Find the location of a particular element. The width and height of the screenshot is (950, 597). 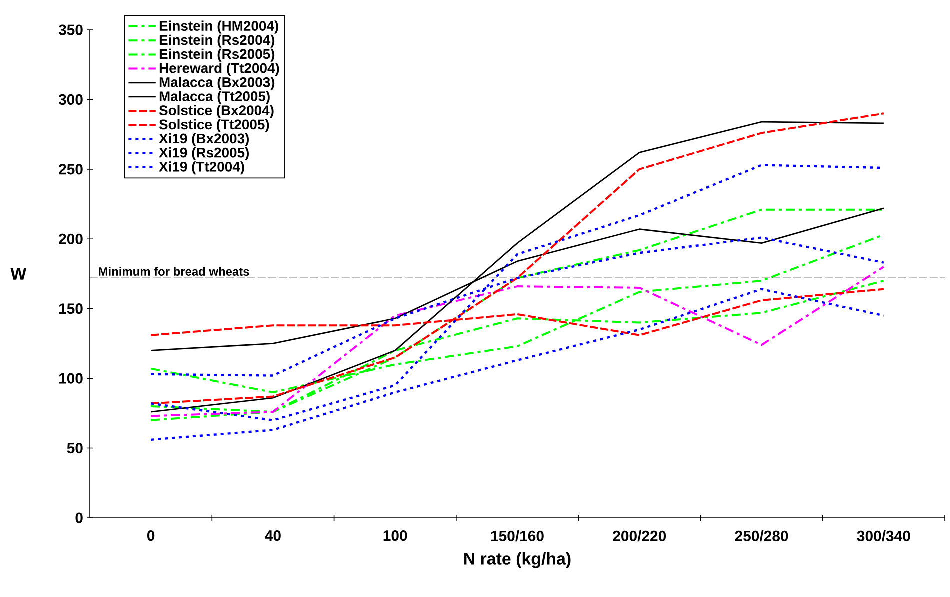

y-axis-title: W is located at coordinates (18, 274).